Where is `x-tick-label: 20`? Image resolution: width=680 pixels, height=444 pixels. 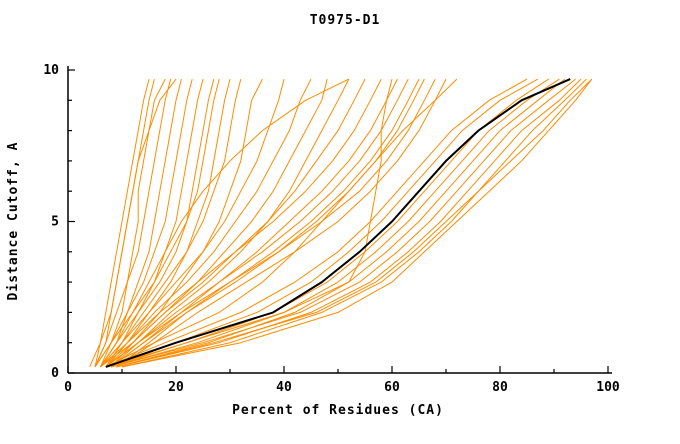 x-tick-label: 20 is located at coordinates (176, 387).